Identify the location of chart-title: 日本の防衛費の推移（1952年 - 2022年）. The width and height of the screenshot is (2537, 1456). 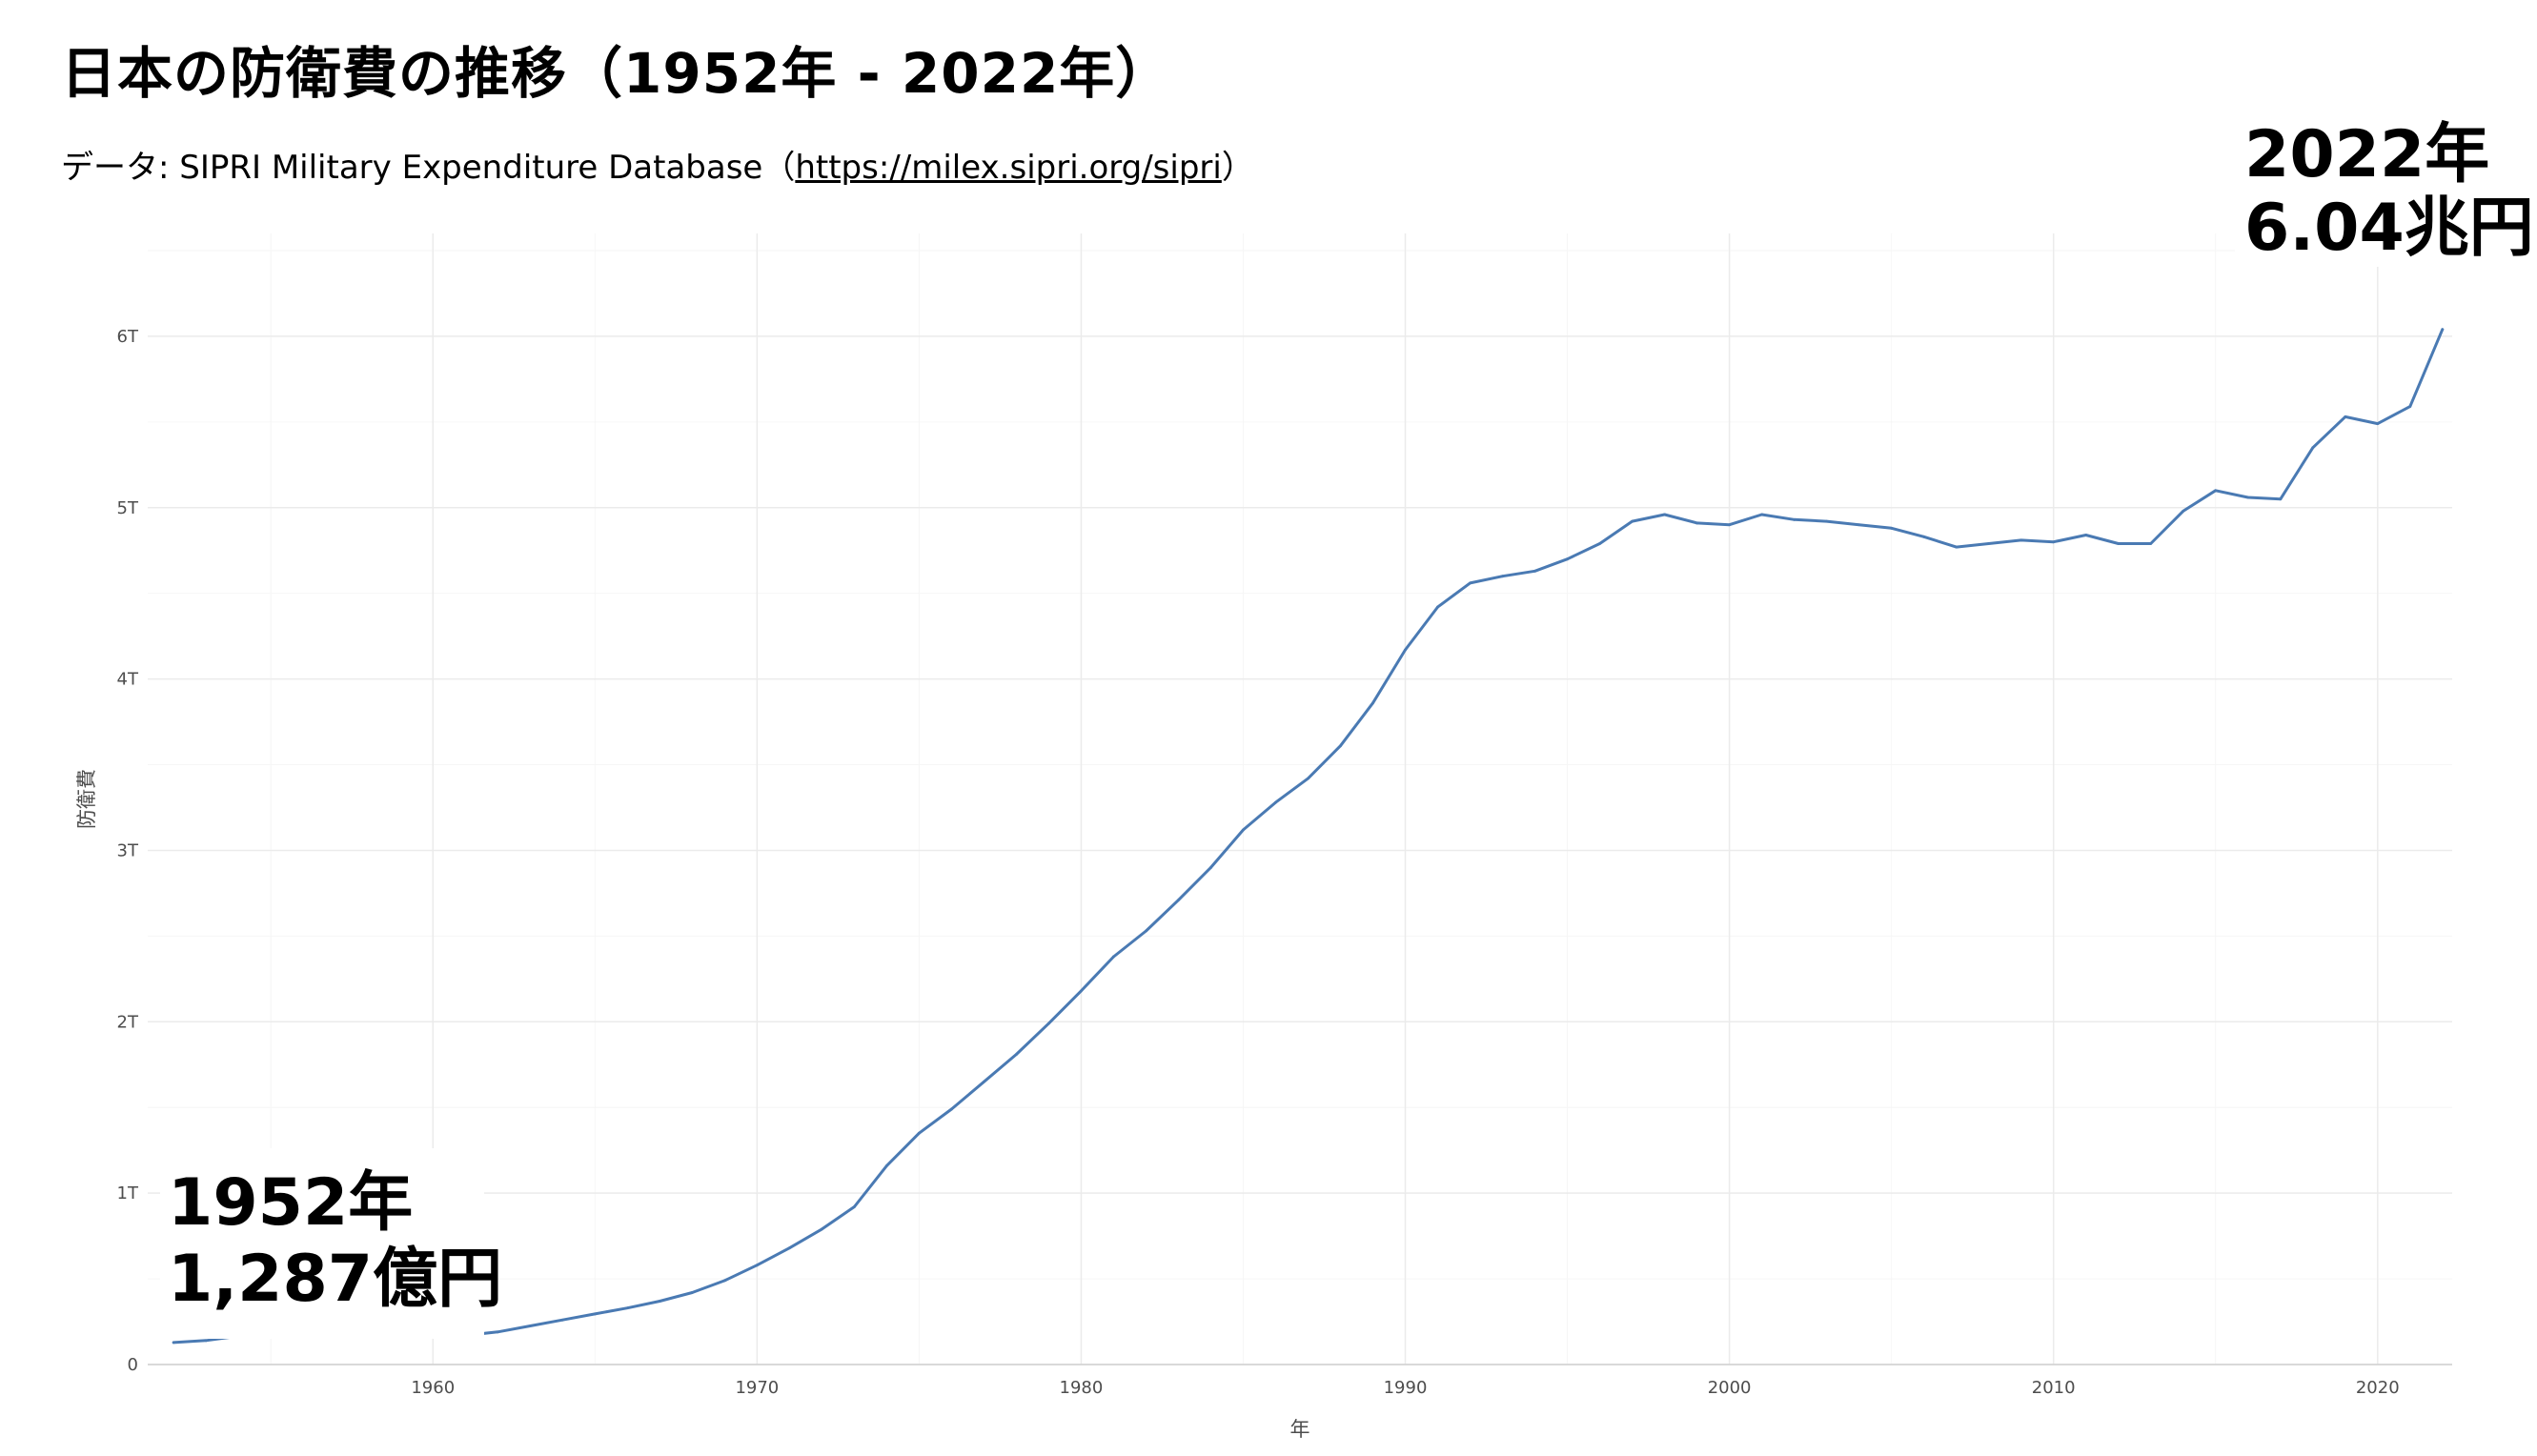
(616, 73).